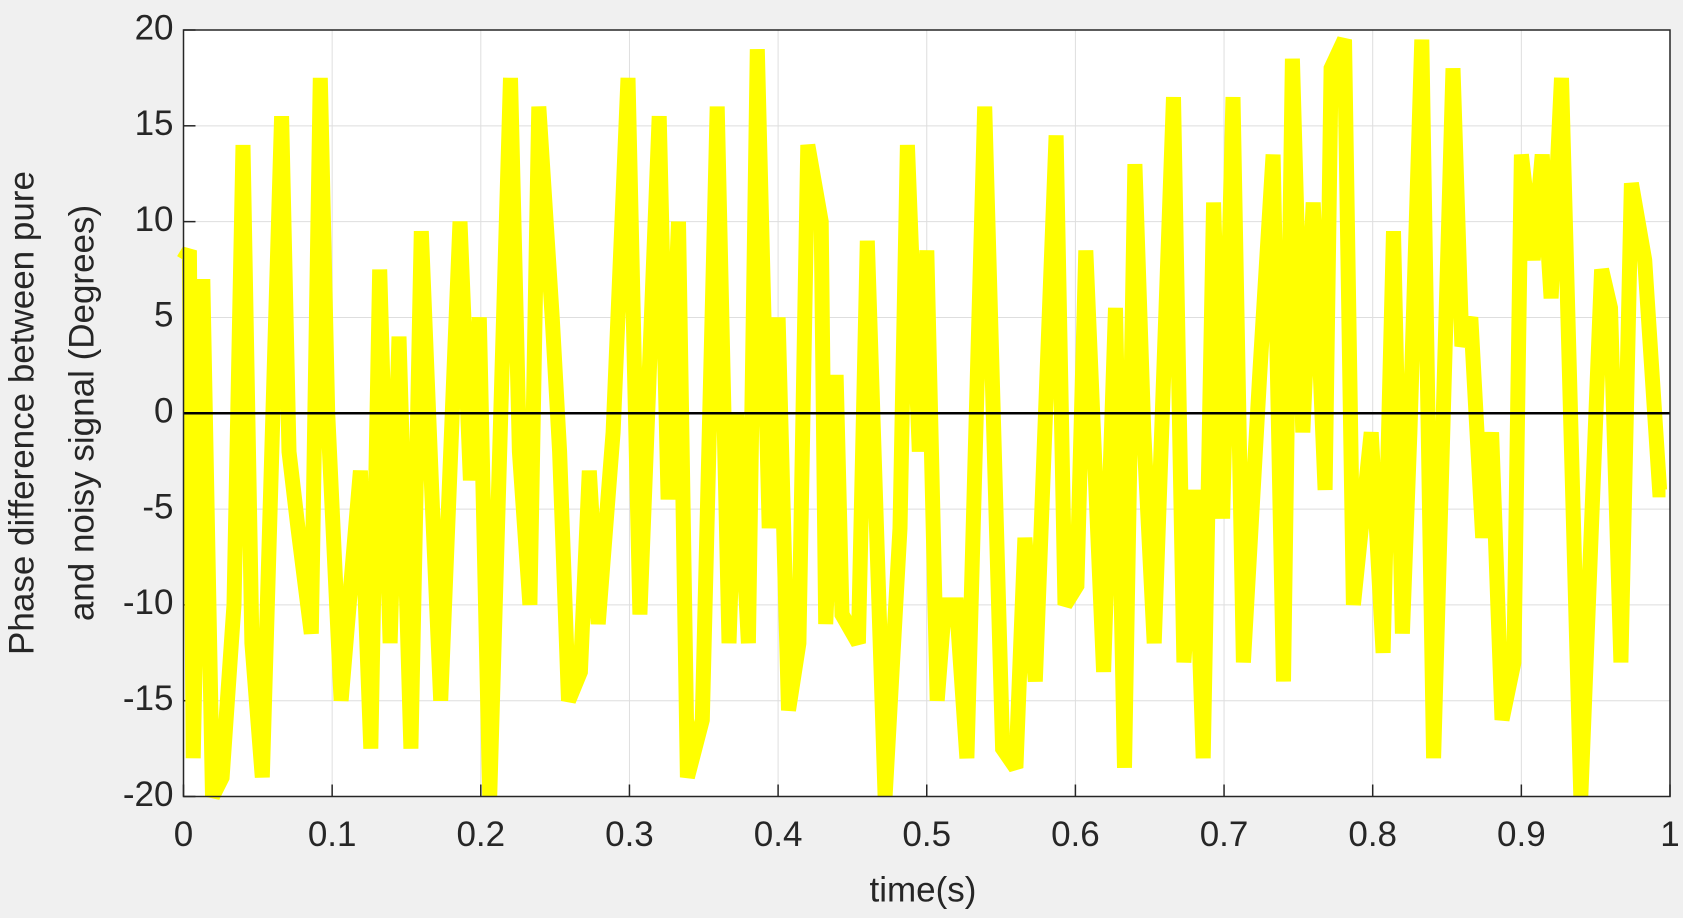 The width and height of the screenshot is (1683, 918). What do you see at coordinates (163, 411) in the screenshot?
I see `y-tick-label: 0` at bounding box center [163, 411].